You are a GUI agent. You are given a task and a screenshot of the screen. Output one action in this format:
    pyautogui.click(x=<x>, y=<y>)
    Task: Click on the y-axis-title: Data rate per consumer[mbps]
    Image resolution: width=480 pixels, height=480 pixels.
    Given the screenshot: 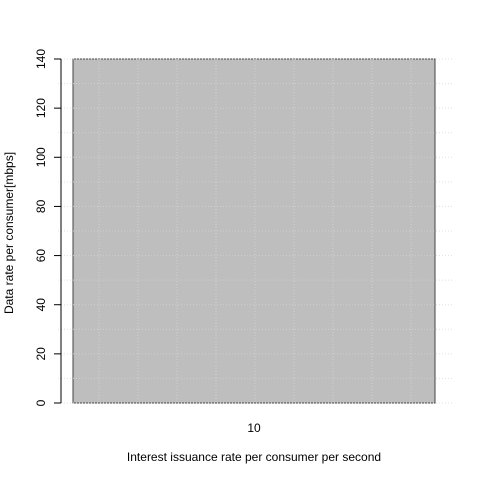 What is the action you would take?
    pyautogui.click(x=9, y=233)
    